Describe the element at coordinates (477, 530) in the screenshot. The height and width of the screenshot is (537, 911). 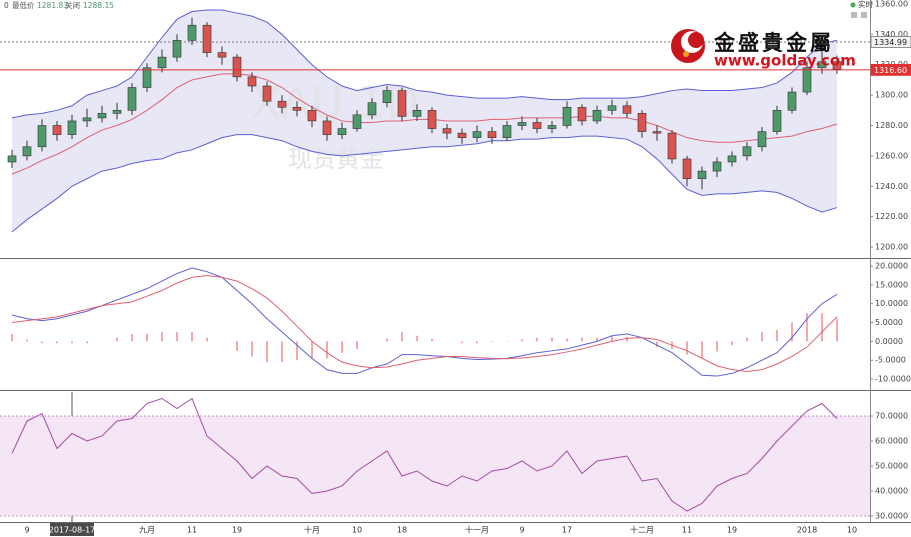
I see `x-tick-label: 十一月` at that location.